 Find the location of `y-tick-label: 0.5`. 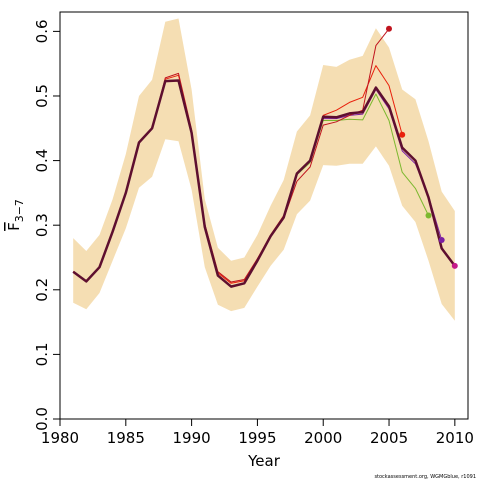

y-tick-label: 0.5 is located at coordinates (42, 96).